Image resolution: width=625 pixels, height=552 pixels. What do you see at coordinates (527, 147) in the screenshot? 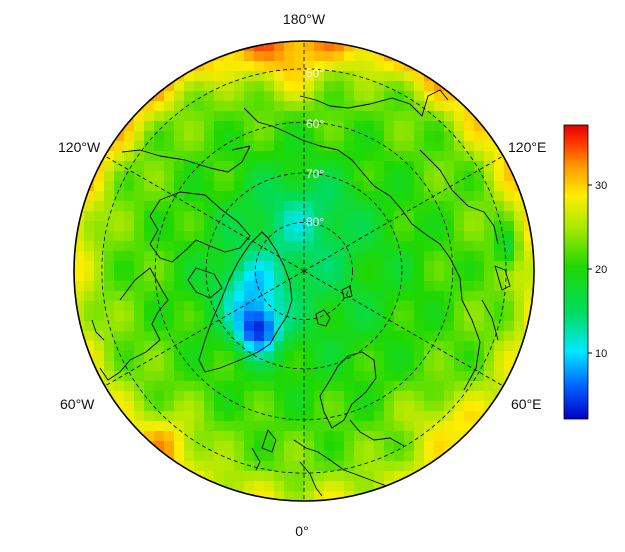
I see `meridian-label-120e: 120°E` at bounding box center [527, 147].